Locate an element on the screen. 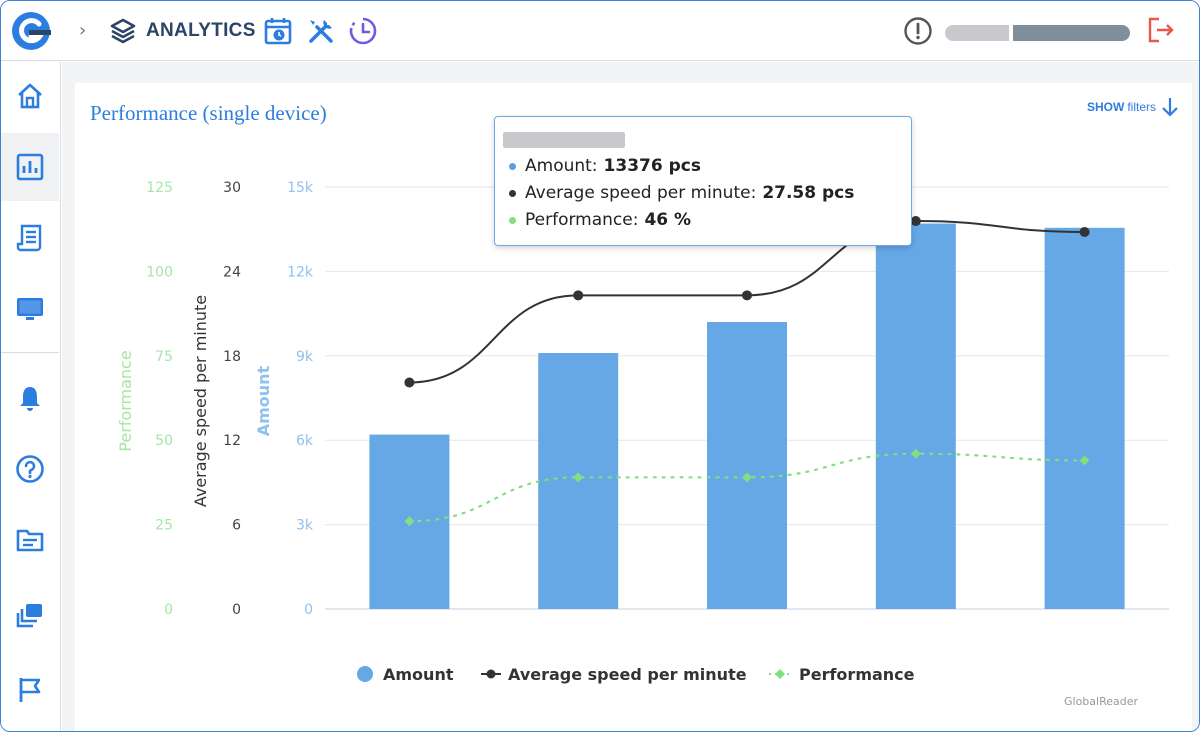 The width and height of the screenshot is (1200, 732). chart-credit: GlobalReader is located at coordinates (1101, 701).